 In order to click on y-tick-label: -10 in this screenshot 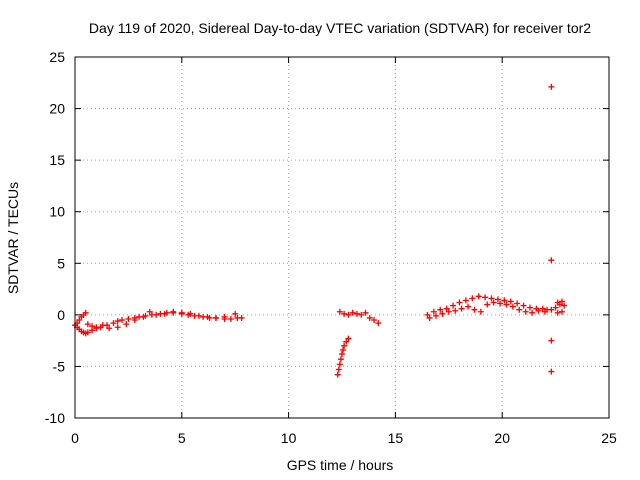, I will do `click(55, 418)`.